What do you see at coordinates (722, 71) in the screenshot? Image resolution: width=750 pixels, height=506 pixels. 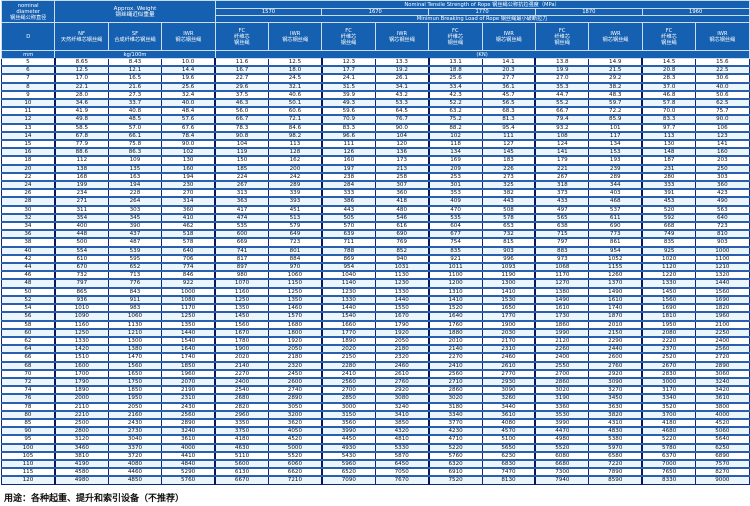 I see `value-cell: 22.5` at bounding box center [722, 71].